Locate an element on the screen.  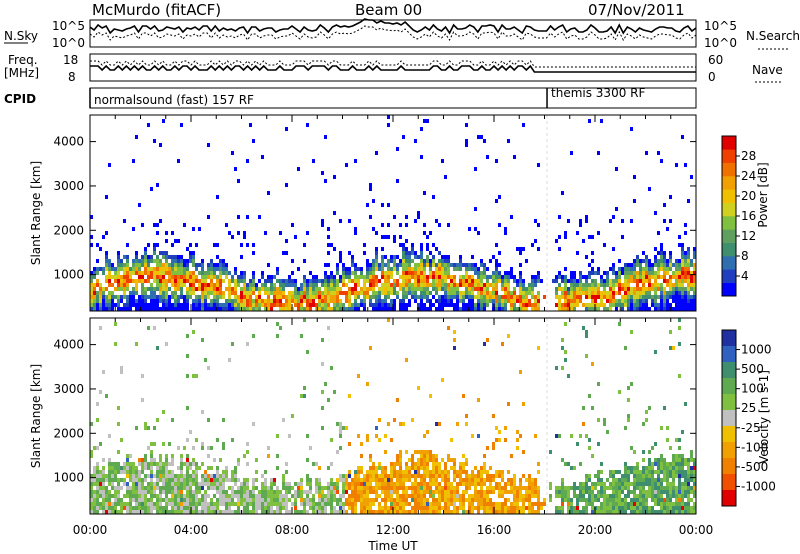
noise-right-label: N.Search is located at coordinates (773, 36).